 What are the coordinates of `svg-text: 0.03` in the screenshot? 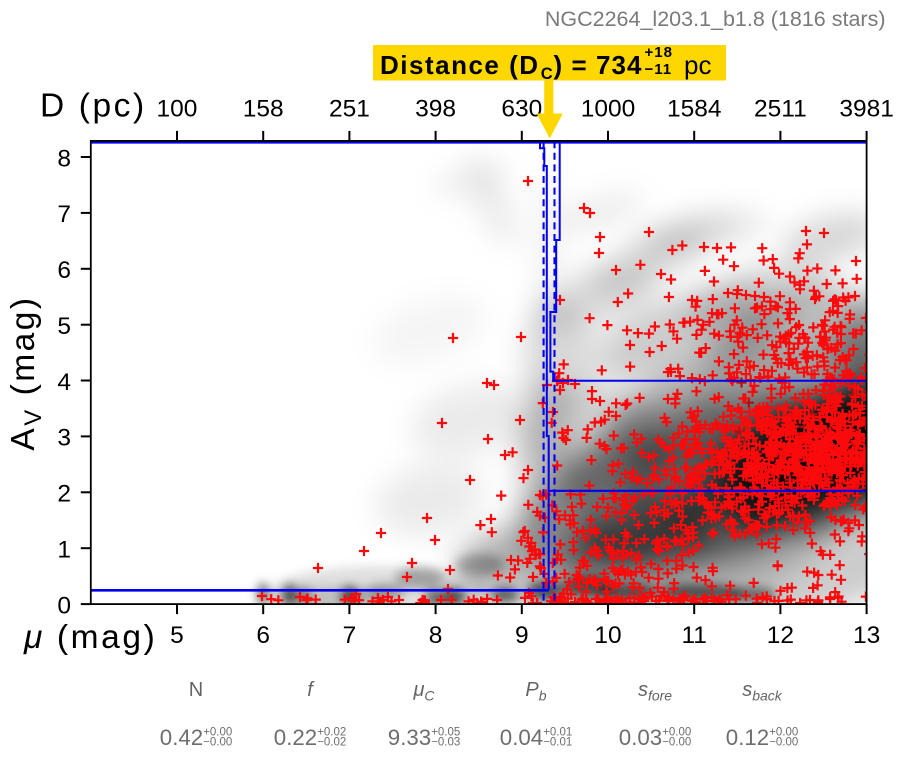 It's located at (640, 737).